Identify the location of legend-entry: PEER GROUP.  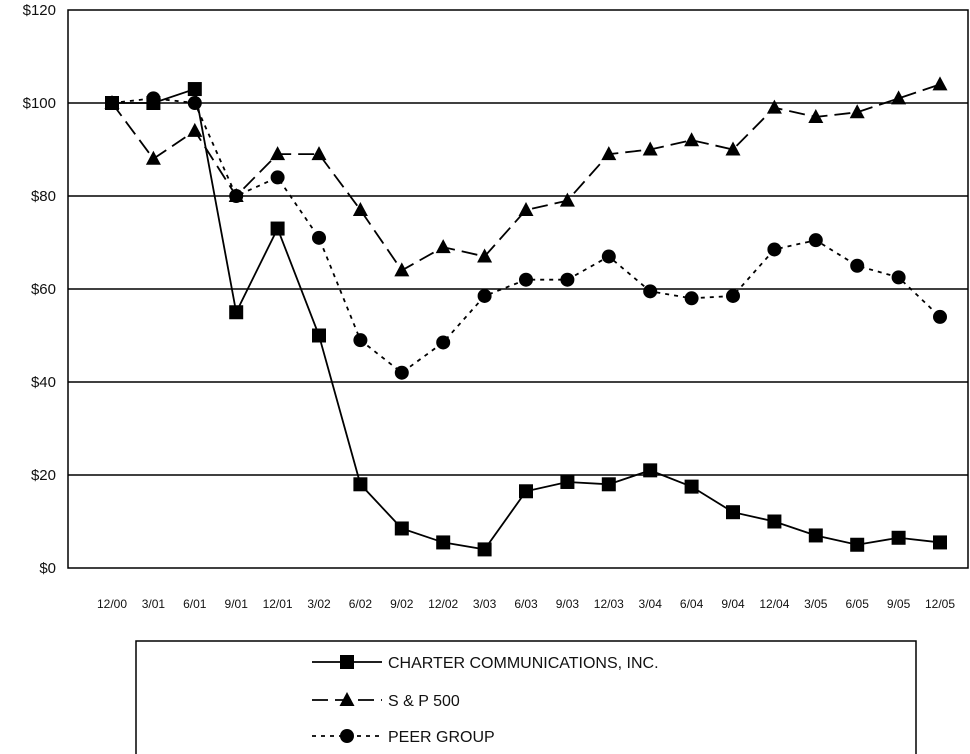
(403, 737).